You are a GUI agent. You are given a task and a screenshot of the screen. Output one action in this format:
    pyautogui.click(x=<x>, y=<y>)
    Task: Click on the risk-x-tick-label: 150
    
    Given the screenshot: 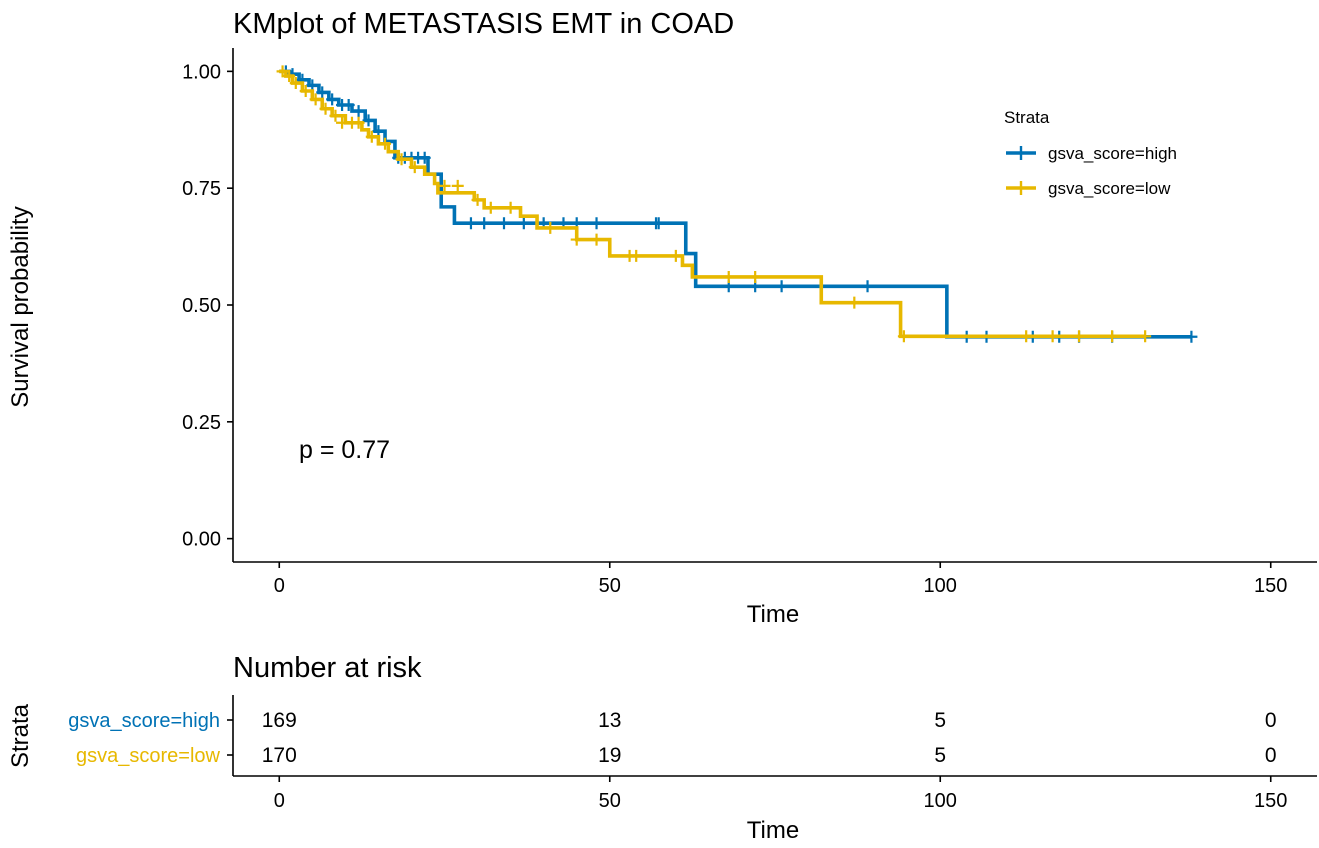 What is the action you would take?
    pyautogui.click(x=1270, y=801)
    